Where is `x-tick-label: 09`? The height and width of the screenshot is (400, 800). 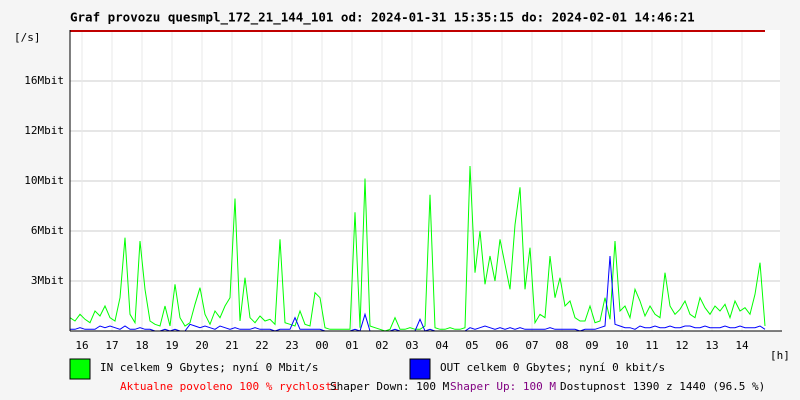
x-tick-label: 09 is located at coordinates (591, 345).